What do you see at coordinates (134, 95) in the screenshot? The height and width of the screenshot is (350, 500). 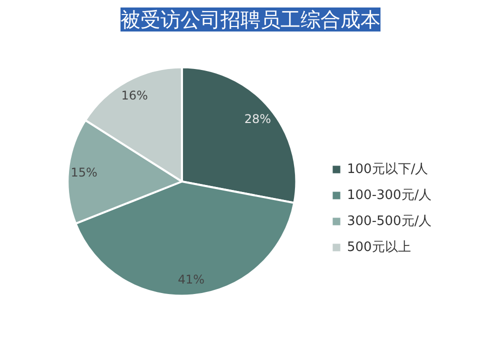 I see `data-label: 16%` at bounding box center [134, 95].